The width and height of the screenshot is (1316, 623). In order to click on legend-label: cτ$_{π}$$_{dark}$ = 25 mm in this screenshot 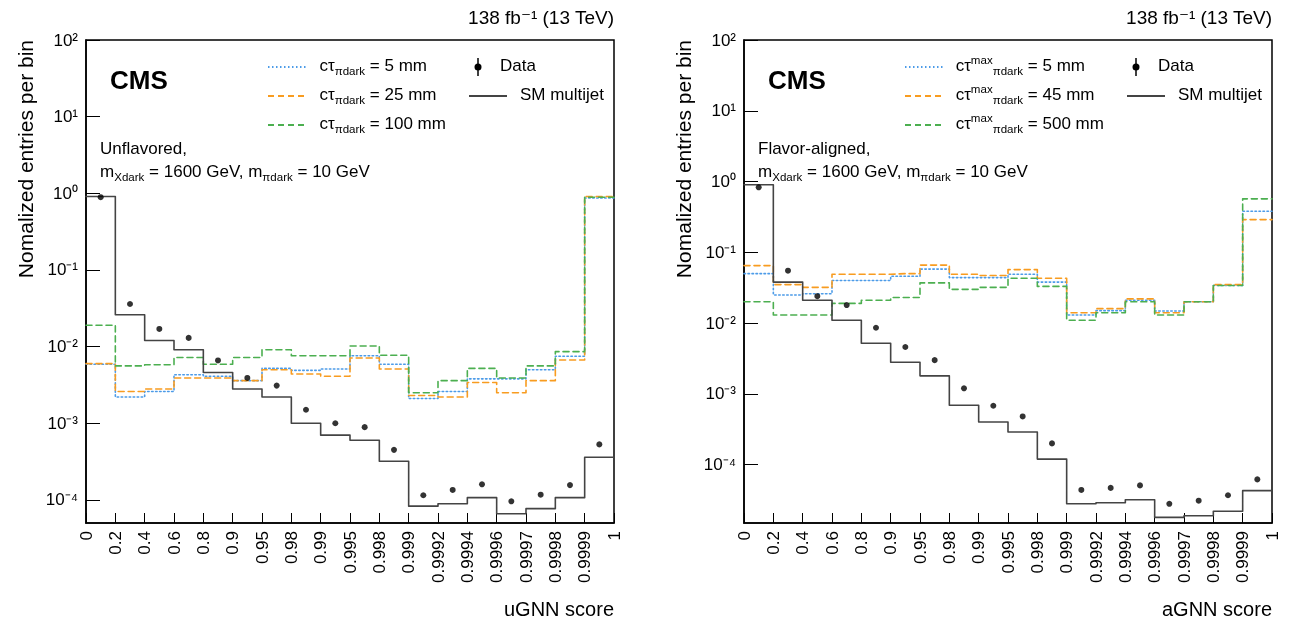, I will do `click(378, 96)`.